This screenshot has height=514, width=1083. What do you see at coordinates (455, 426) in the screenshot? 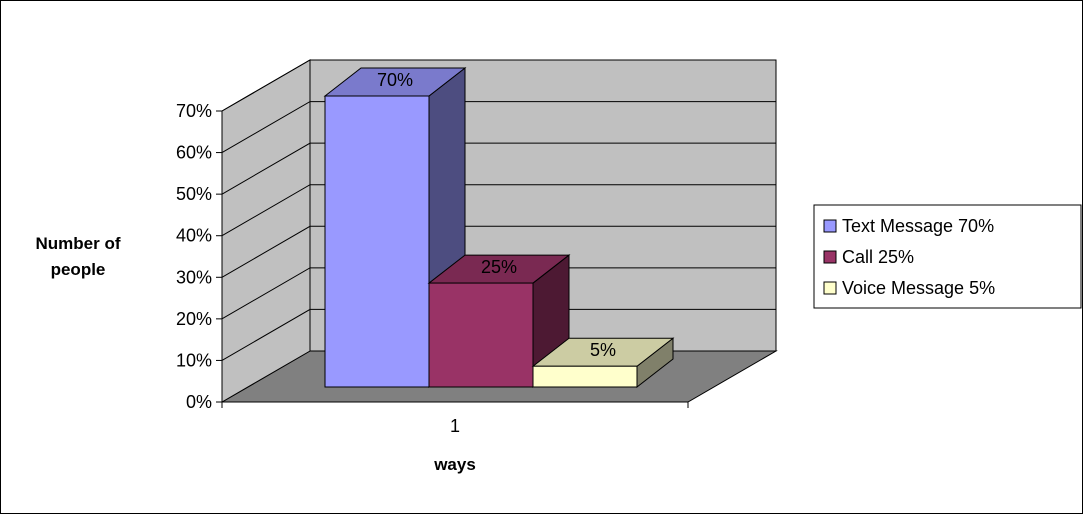
I see `x-category-label: 1` at bounding box center [455, 426].